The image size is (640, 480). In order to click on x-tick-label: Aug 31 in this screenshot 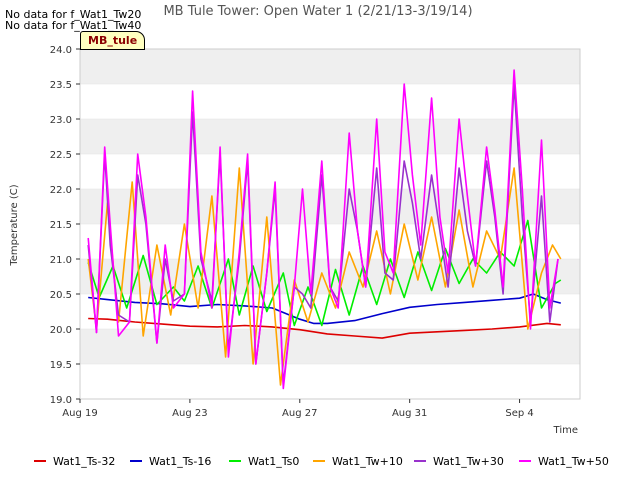, I will do `click(409, 413)`.